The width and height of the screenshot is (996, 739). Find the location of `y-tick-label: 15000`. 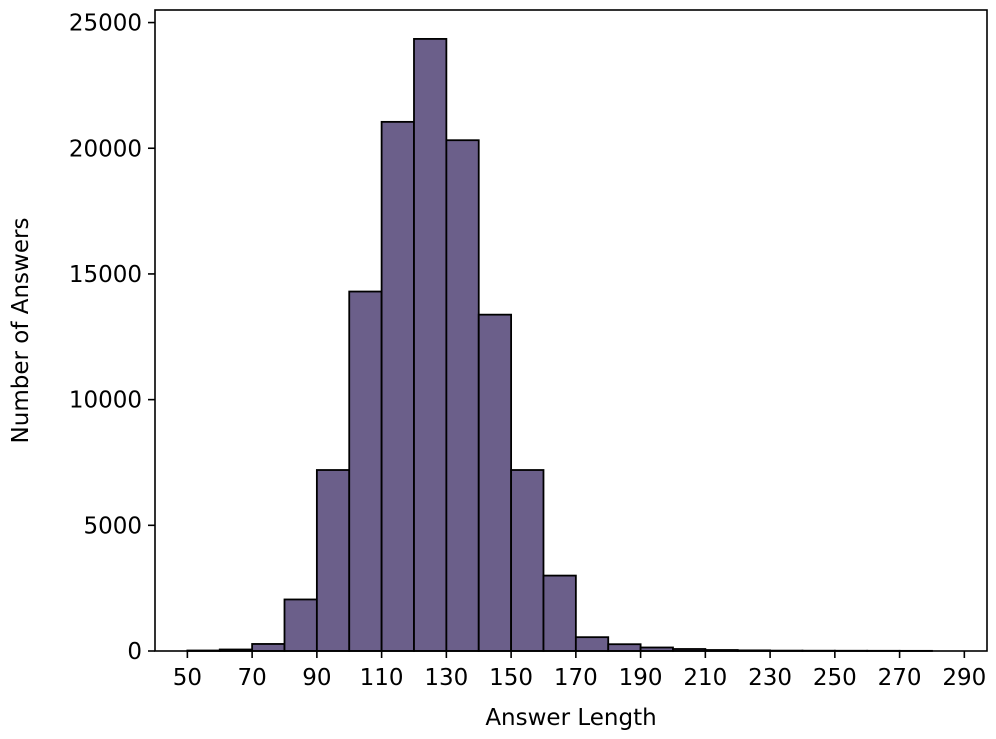

y-tick-label: 15000 is located at coordinates (105, 275).